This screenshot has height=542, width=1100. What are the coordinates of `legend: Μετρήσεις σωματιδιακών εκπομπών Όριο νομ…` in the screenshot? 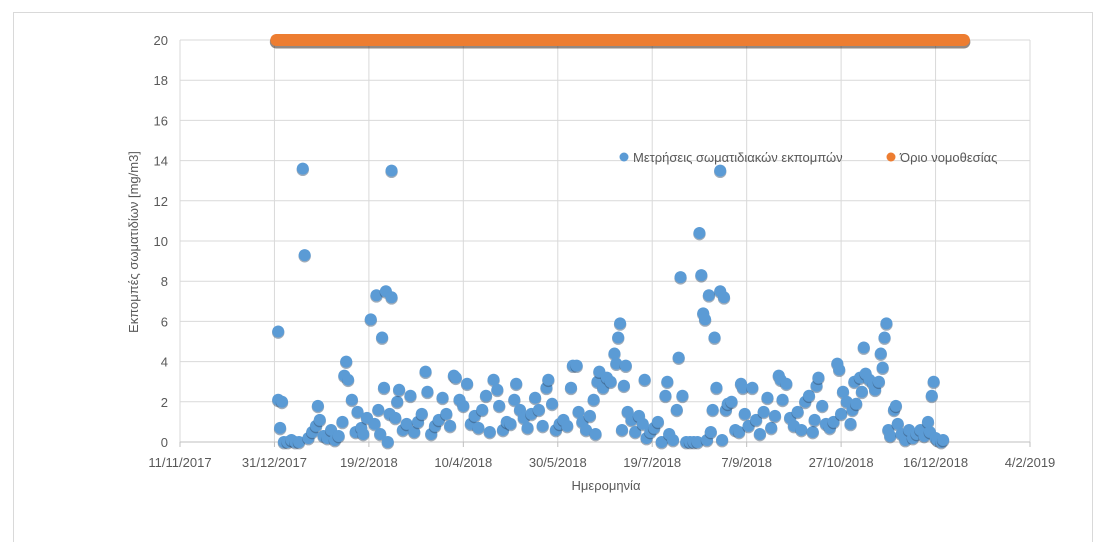 It's located at (808, 157).